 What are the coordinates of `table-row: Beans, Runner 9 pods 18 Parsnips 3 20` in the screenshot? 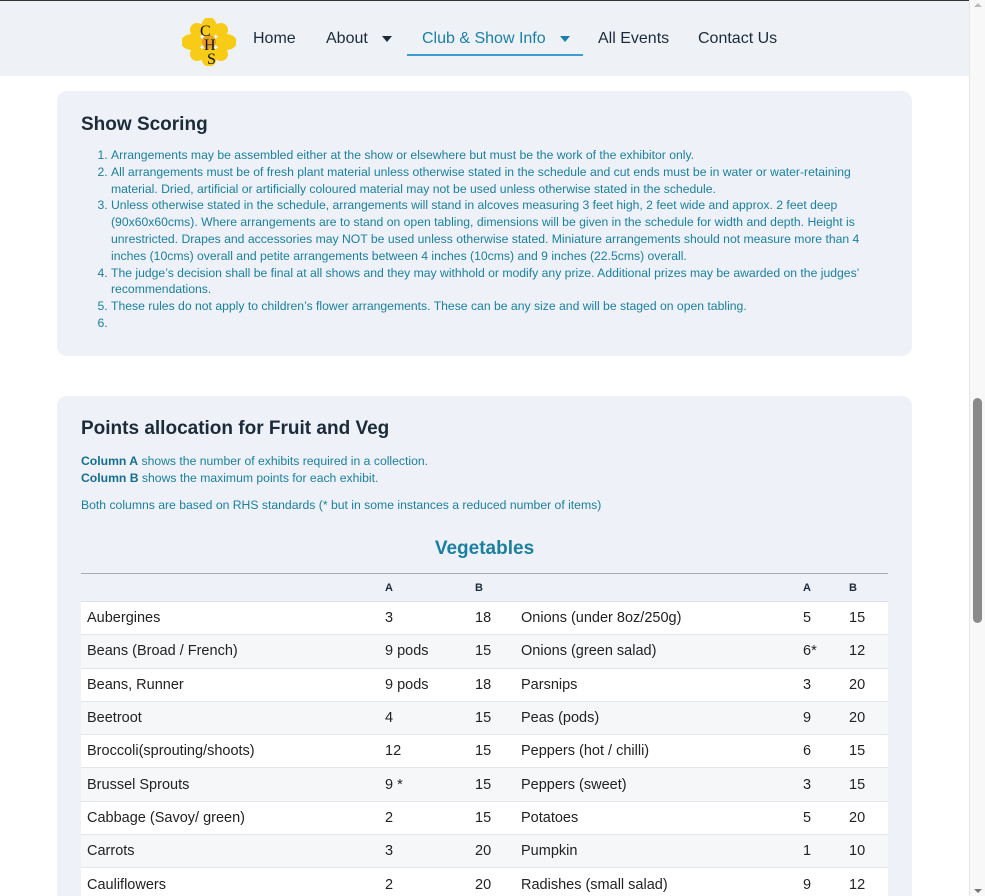 It's located at (484, 685).